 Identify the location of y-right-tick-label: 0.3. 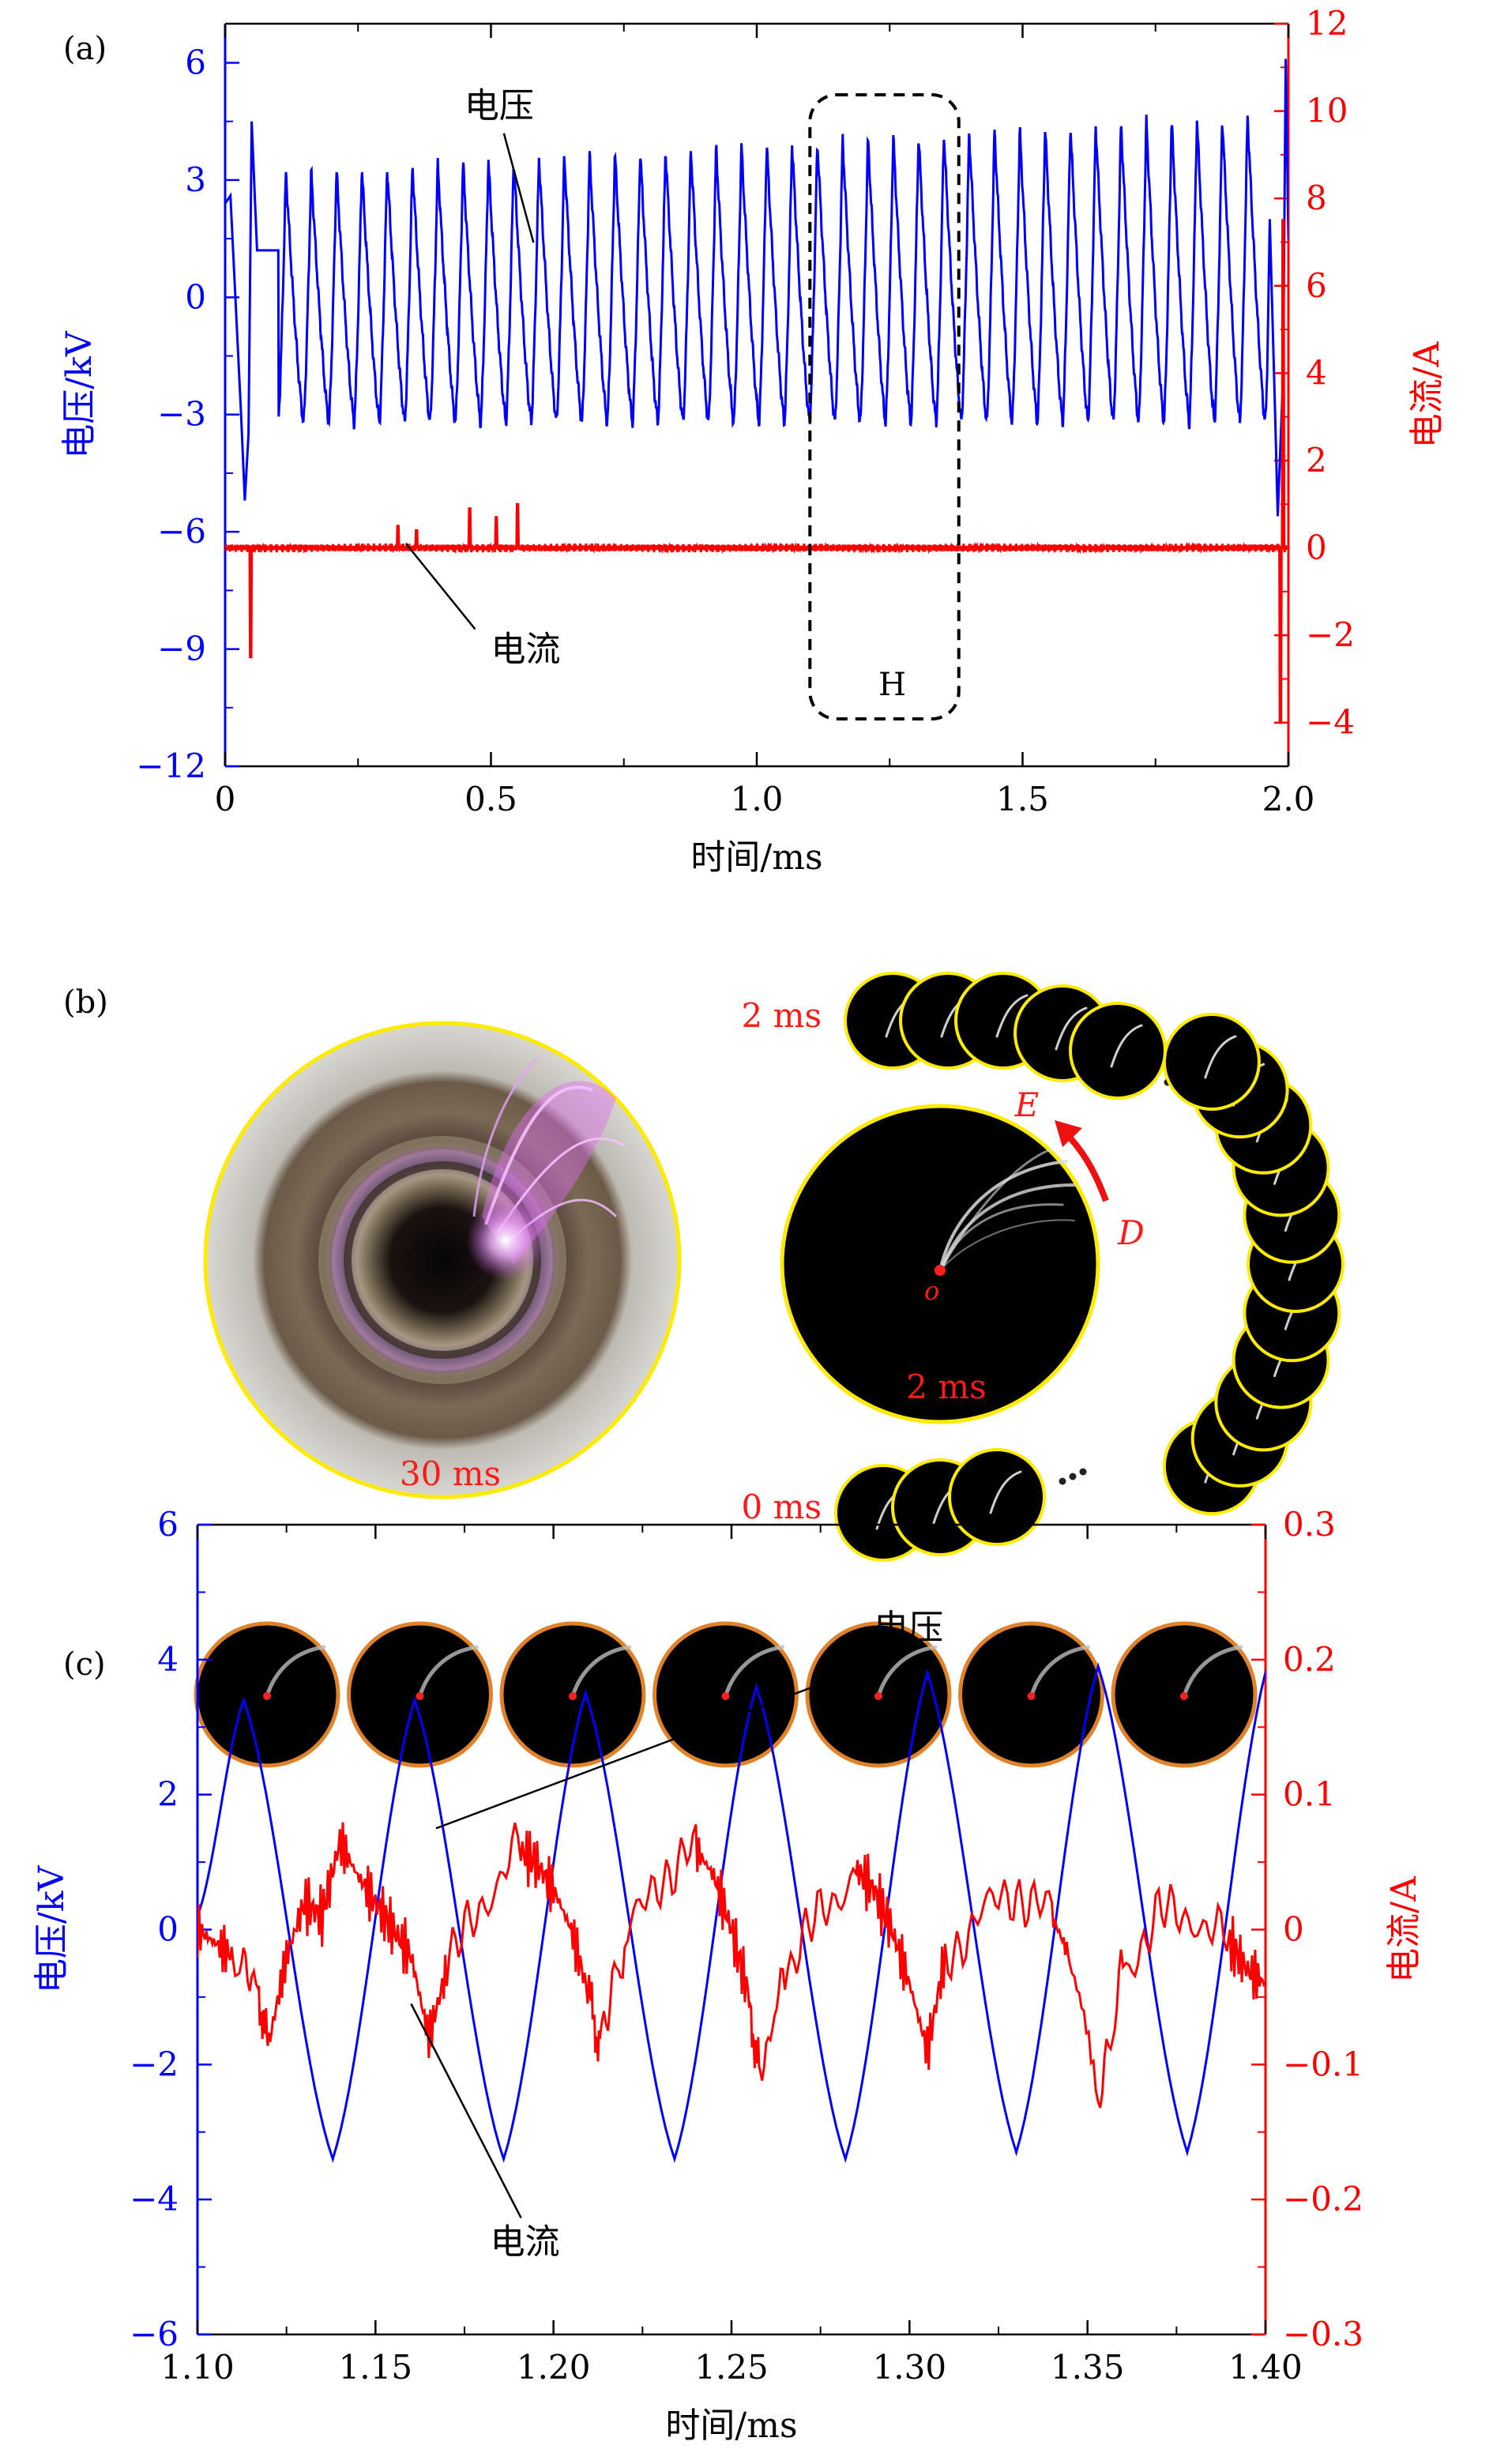
(1309, 1524).